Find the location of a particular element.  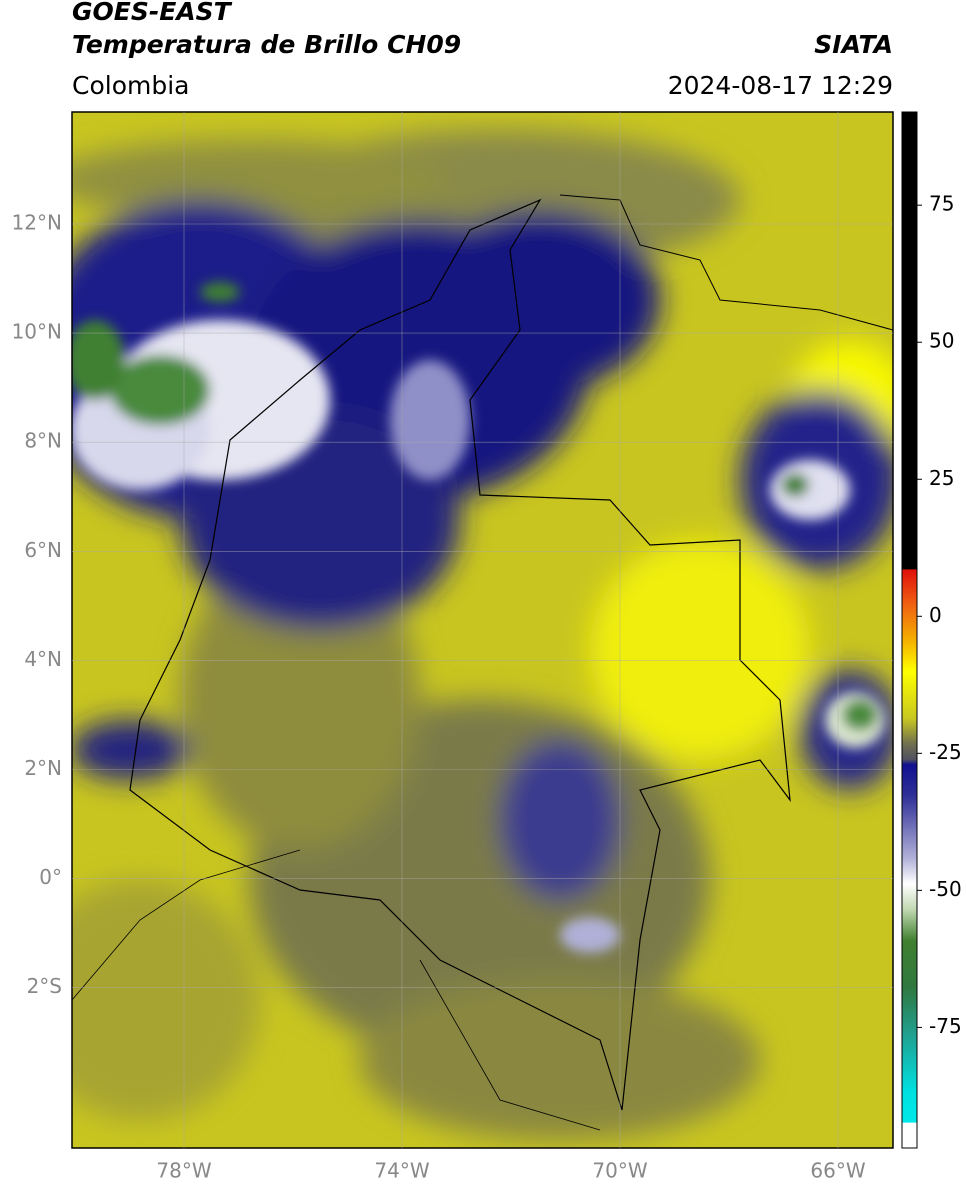

lat-label: 2°N is located at coordinates (43, 768).